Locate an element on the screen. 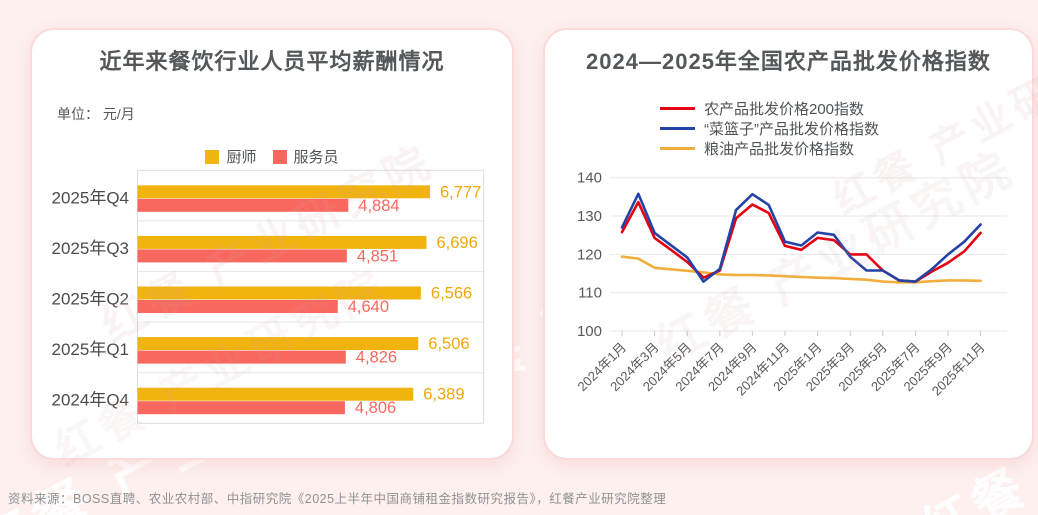 The image size is (1038, 515). y-axis-label: 110 is located at coordinates (590, 293).